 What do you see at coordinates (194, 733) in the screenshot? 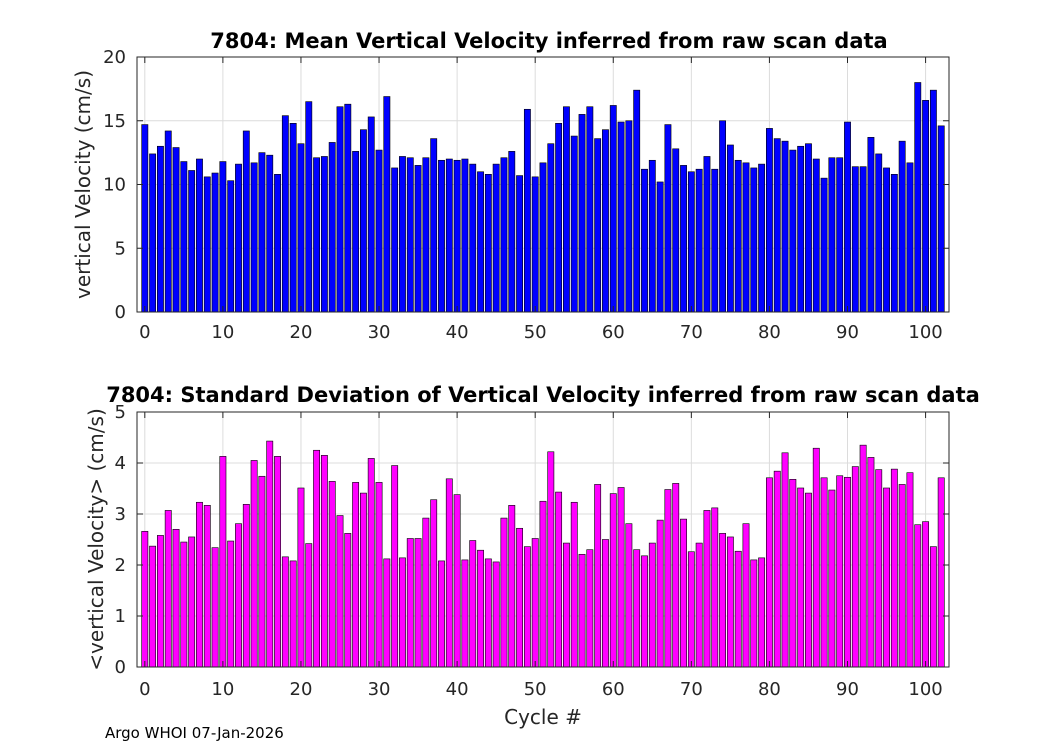
I see `footer-credit: Argo WHOI 07-Jan-2026` at bounding box center [194, 733].